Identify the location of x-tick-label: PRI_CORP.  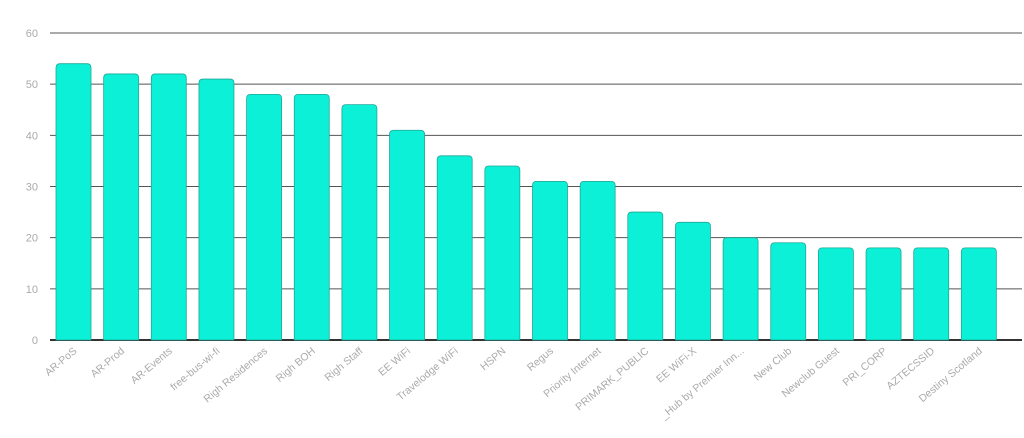
(865, 367).